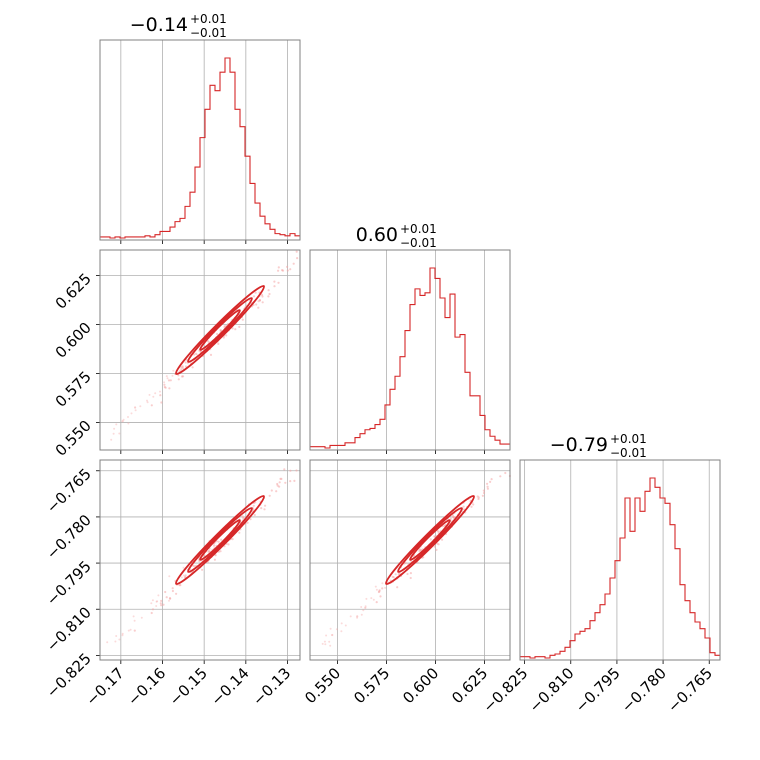 This screenshot has height=760, width=760. Describe the element at coordinates (371, 685) in the screenshot. I see `x-tick-label: 0.575` at that location.